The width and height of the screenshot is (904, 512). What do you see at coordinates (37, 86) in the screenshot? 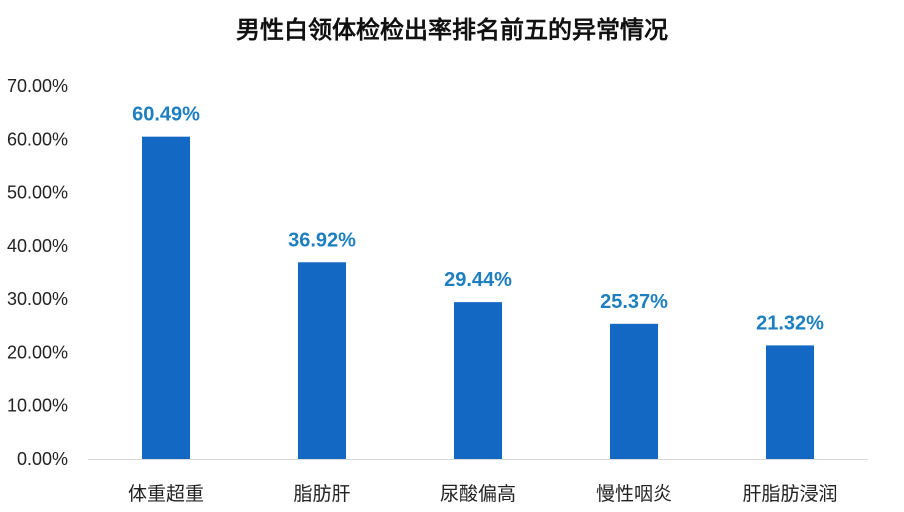
I see `y-tick-label: 70.00%` at bounding box center [37, 86].